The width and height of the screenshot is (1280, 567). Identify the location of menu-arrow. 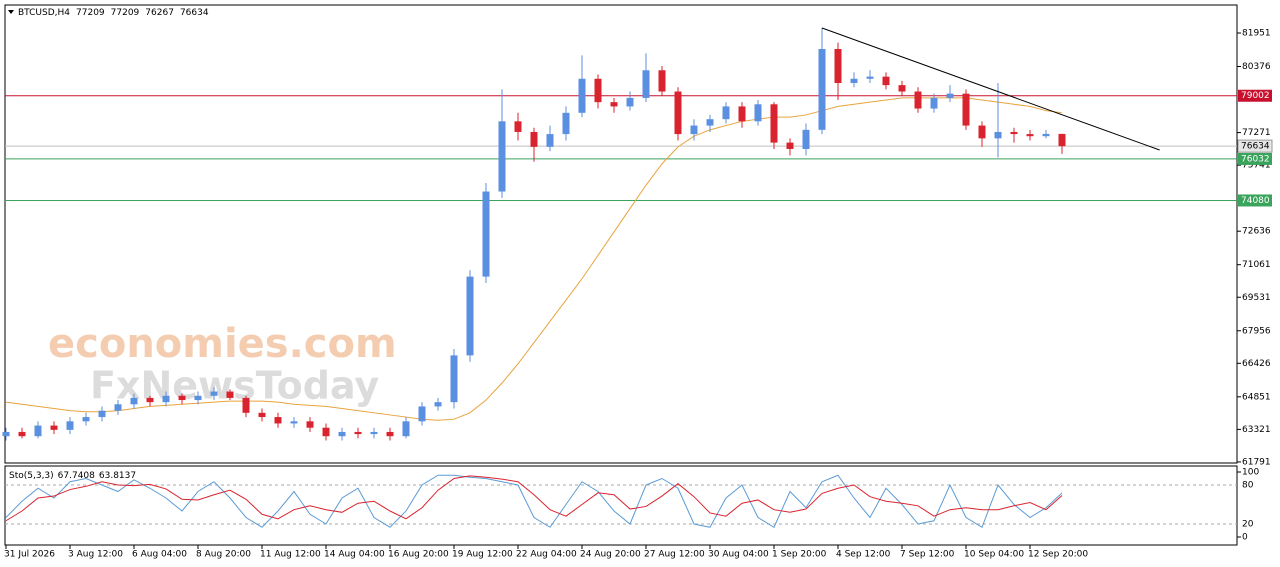
(11, 12).